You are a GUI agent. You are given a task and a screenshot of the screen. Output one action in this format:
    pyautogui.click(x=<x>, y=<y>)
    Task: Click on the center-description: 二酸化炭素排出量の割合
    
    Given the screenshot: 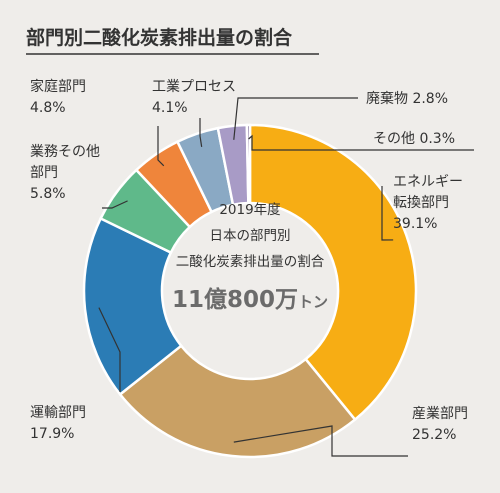 What is the action you would take?
    pyautogui.click(x=250, y=261)
    